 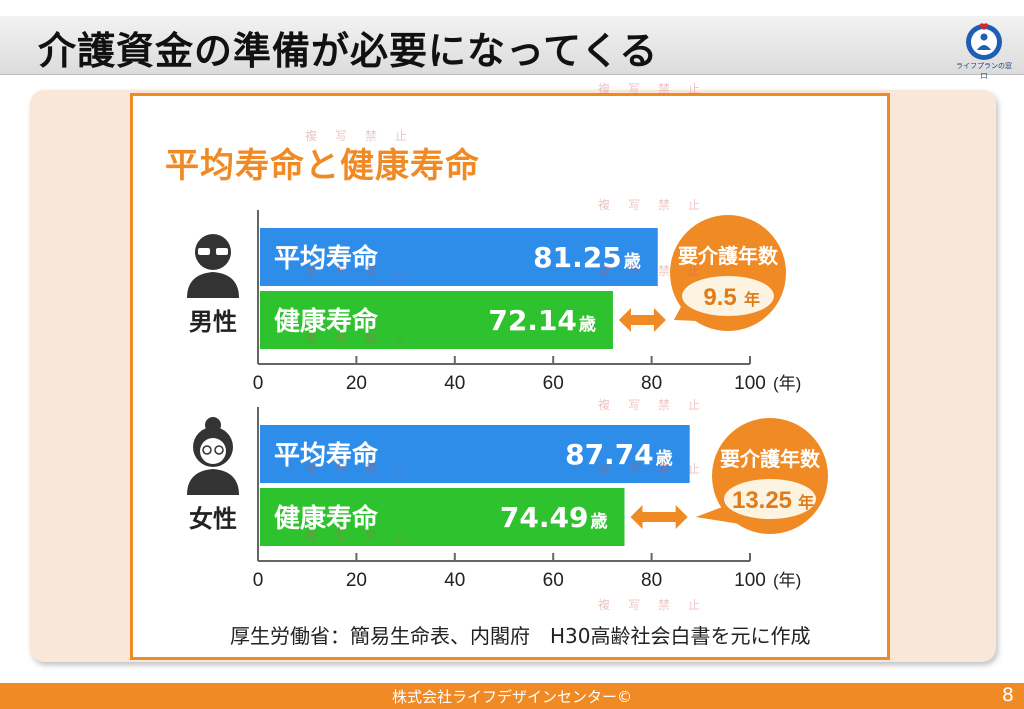 What do you see at coordinates (544, 517) in the screenshot?
I see `bar-value-label: 74.49` at bounding box center [544, 517].